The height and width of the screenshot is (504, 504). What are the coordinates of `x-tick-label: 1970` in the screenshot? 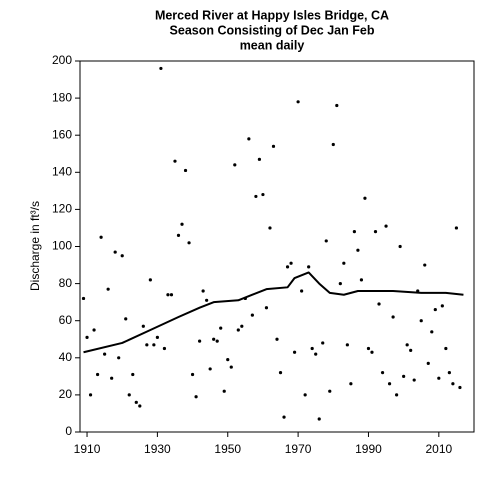 It's located at (298, 449).